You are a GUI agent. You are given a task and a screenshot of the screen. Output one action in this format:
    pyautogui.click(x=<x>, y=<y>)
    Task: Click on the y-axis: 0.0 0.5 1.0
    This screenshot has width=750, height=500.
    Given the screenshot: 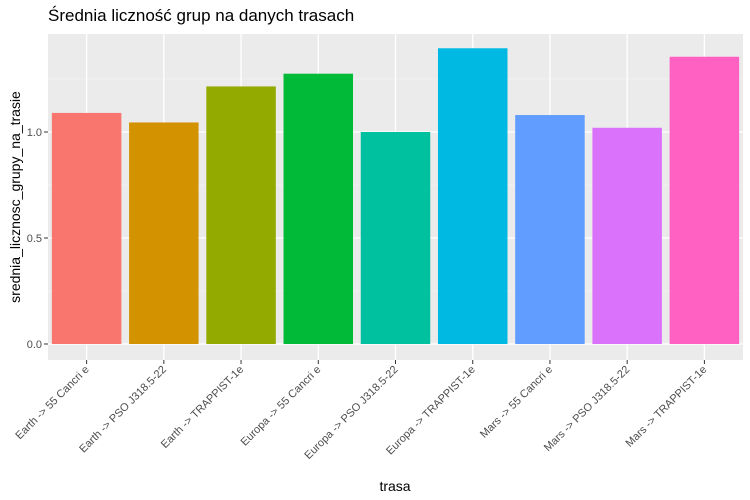 What is the action you would take?
    pyautogui.click(x=37, y=239)
    